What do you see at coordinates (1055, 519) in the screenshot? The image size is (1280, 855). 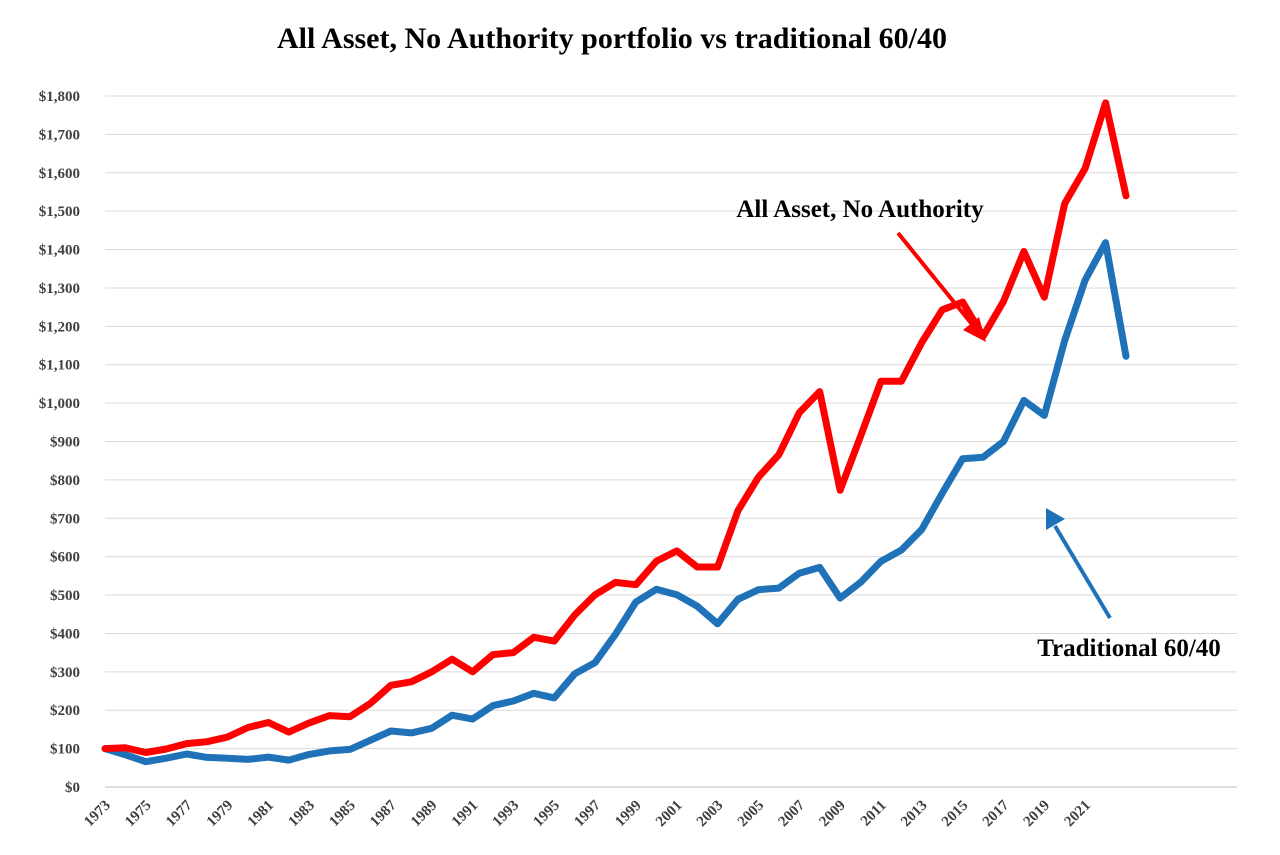 I see `annotation-arrowhead-traditional` at bounding box center [1055, 519].